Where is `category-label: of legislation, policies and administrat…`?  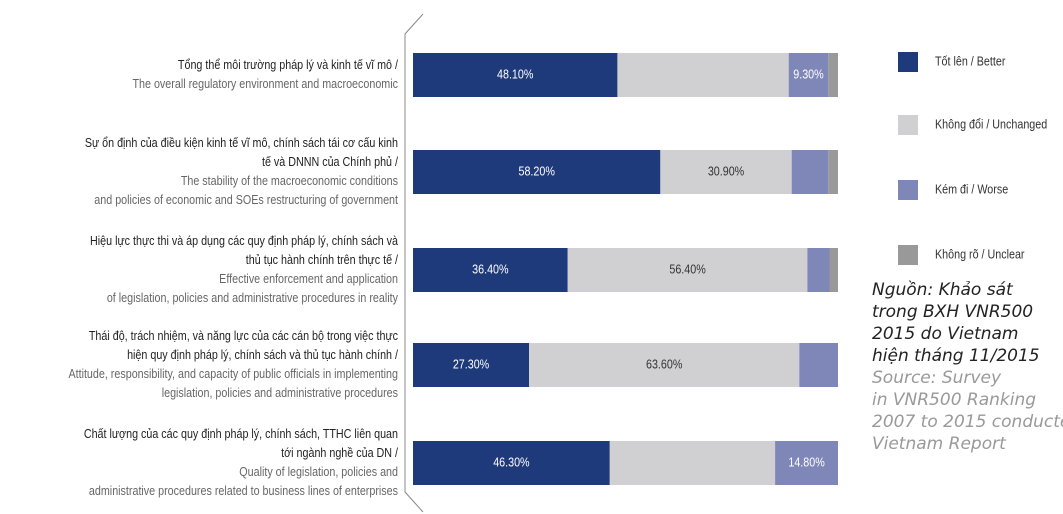
category-label: of legislation, policies and administrat… is located at coordinates (252, 298).